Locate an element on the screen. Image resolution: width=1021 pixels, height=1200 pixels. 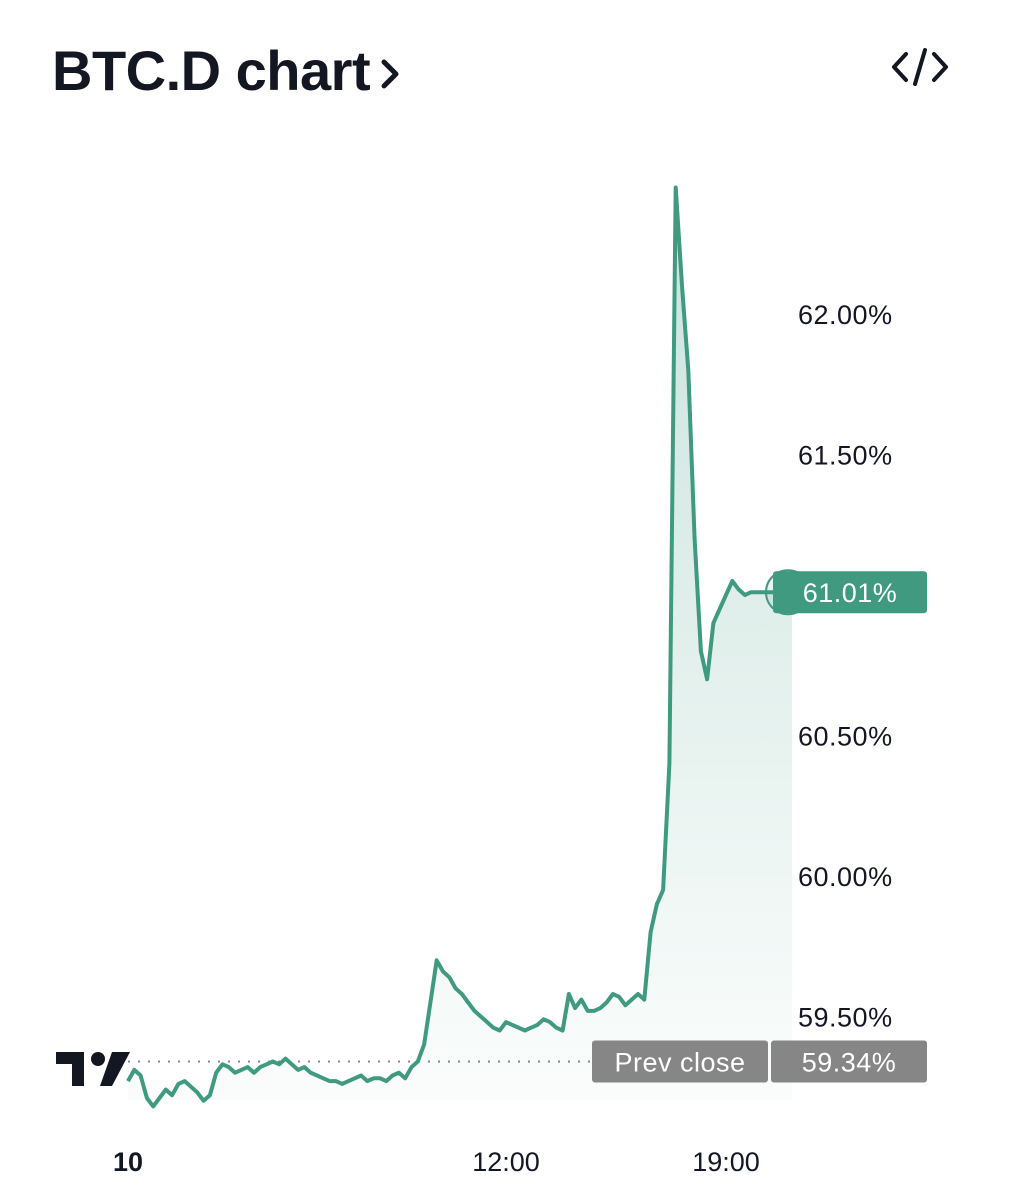
tradingview-logo-icon is located at coordinates (93, 1069).